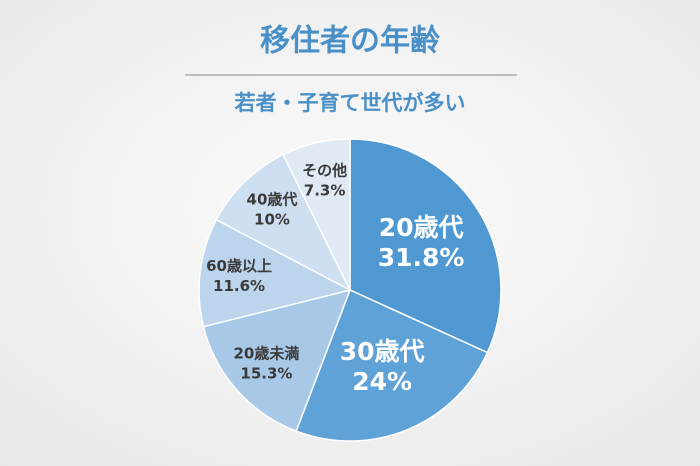 The height and width of the screenshot is (466, 700). Describe the element at coordinates (239, 266) in the screenshot. I see `slice-label: 60歳以上` at that location.